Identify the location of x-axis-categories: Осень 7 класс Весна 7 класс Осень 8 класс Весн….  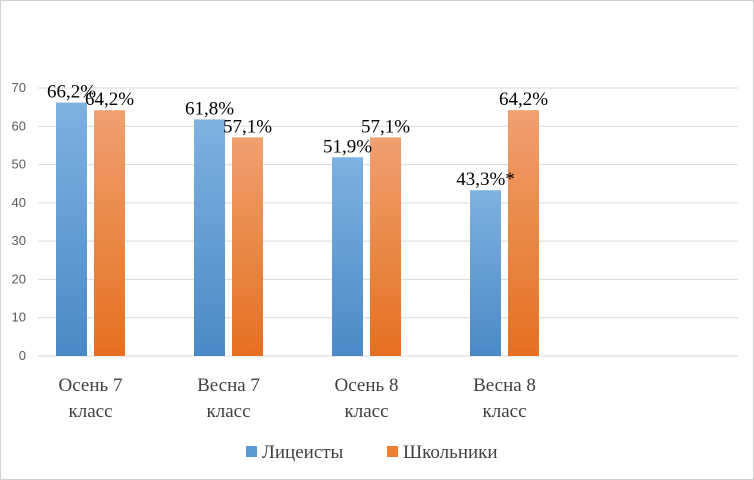
(297, 398).